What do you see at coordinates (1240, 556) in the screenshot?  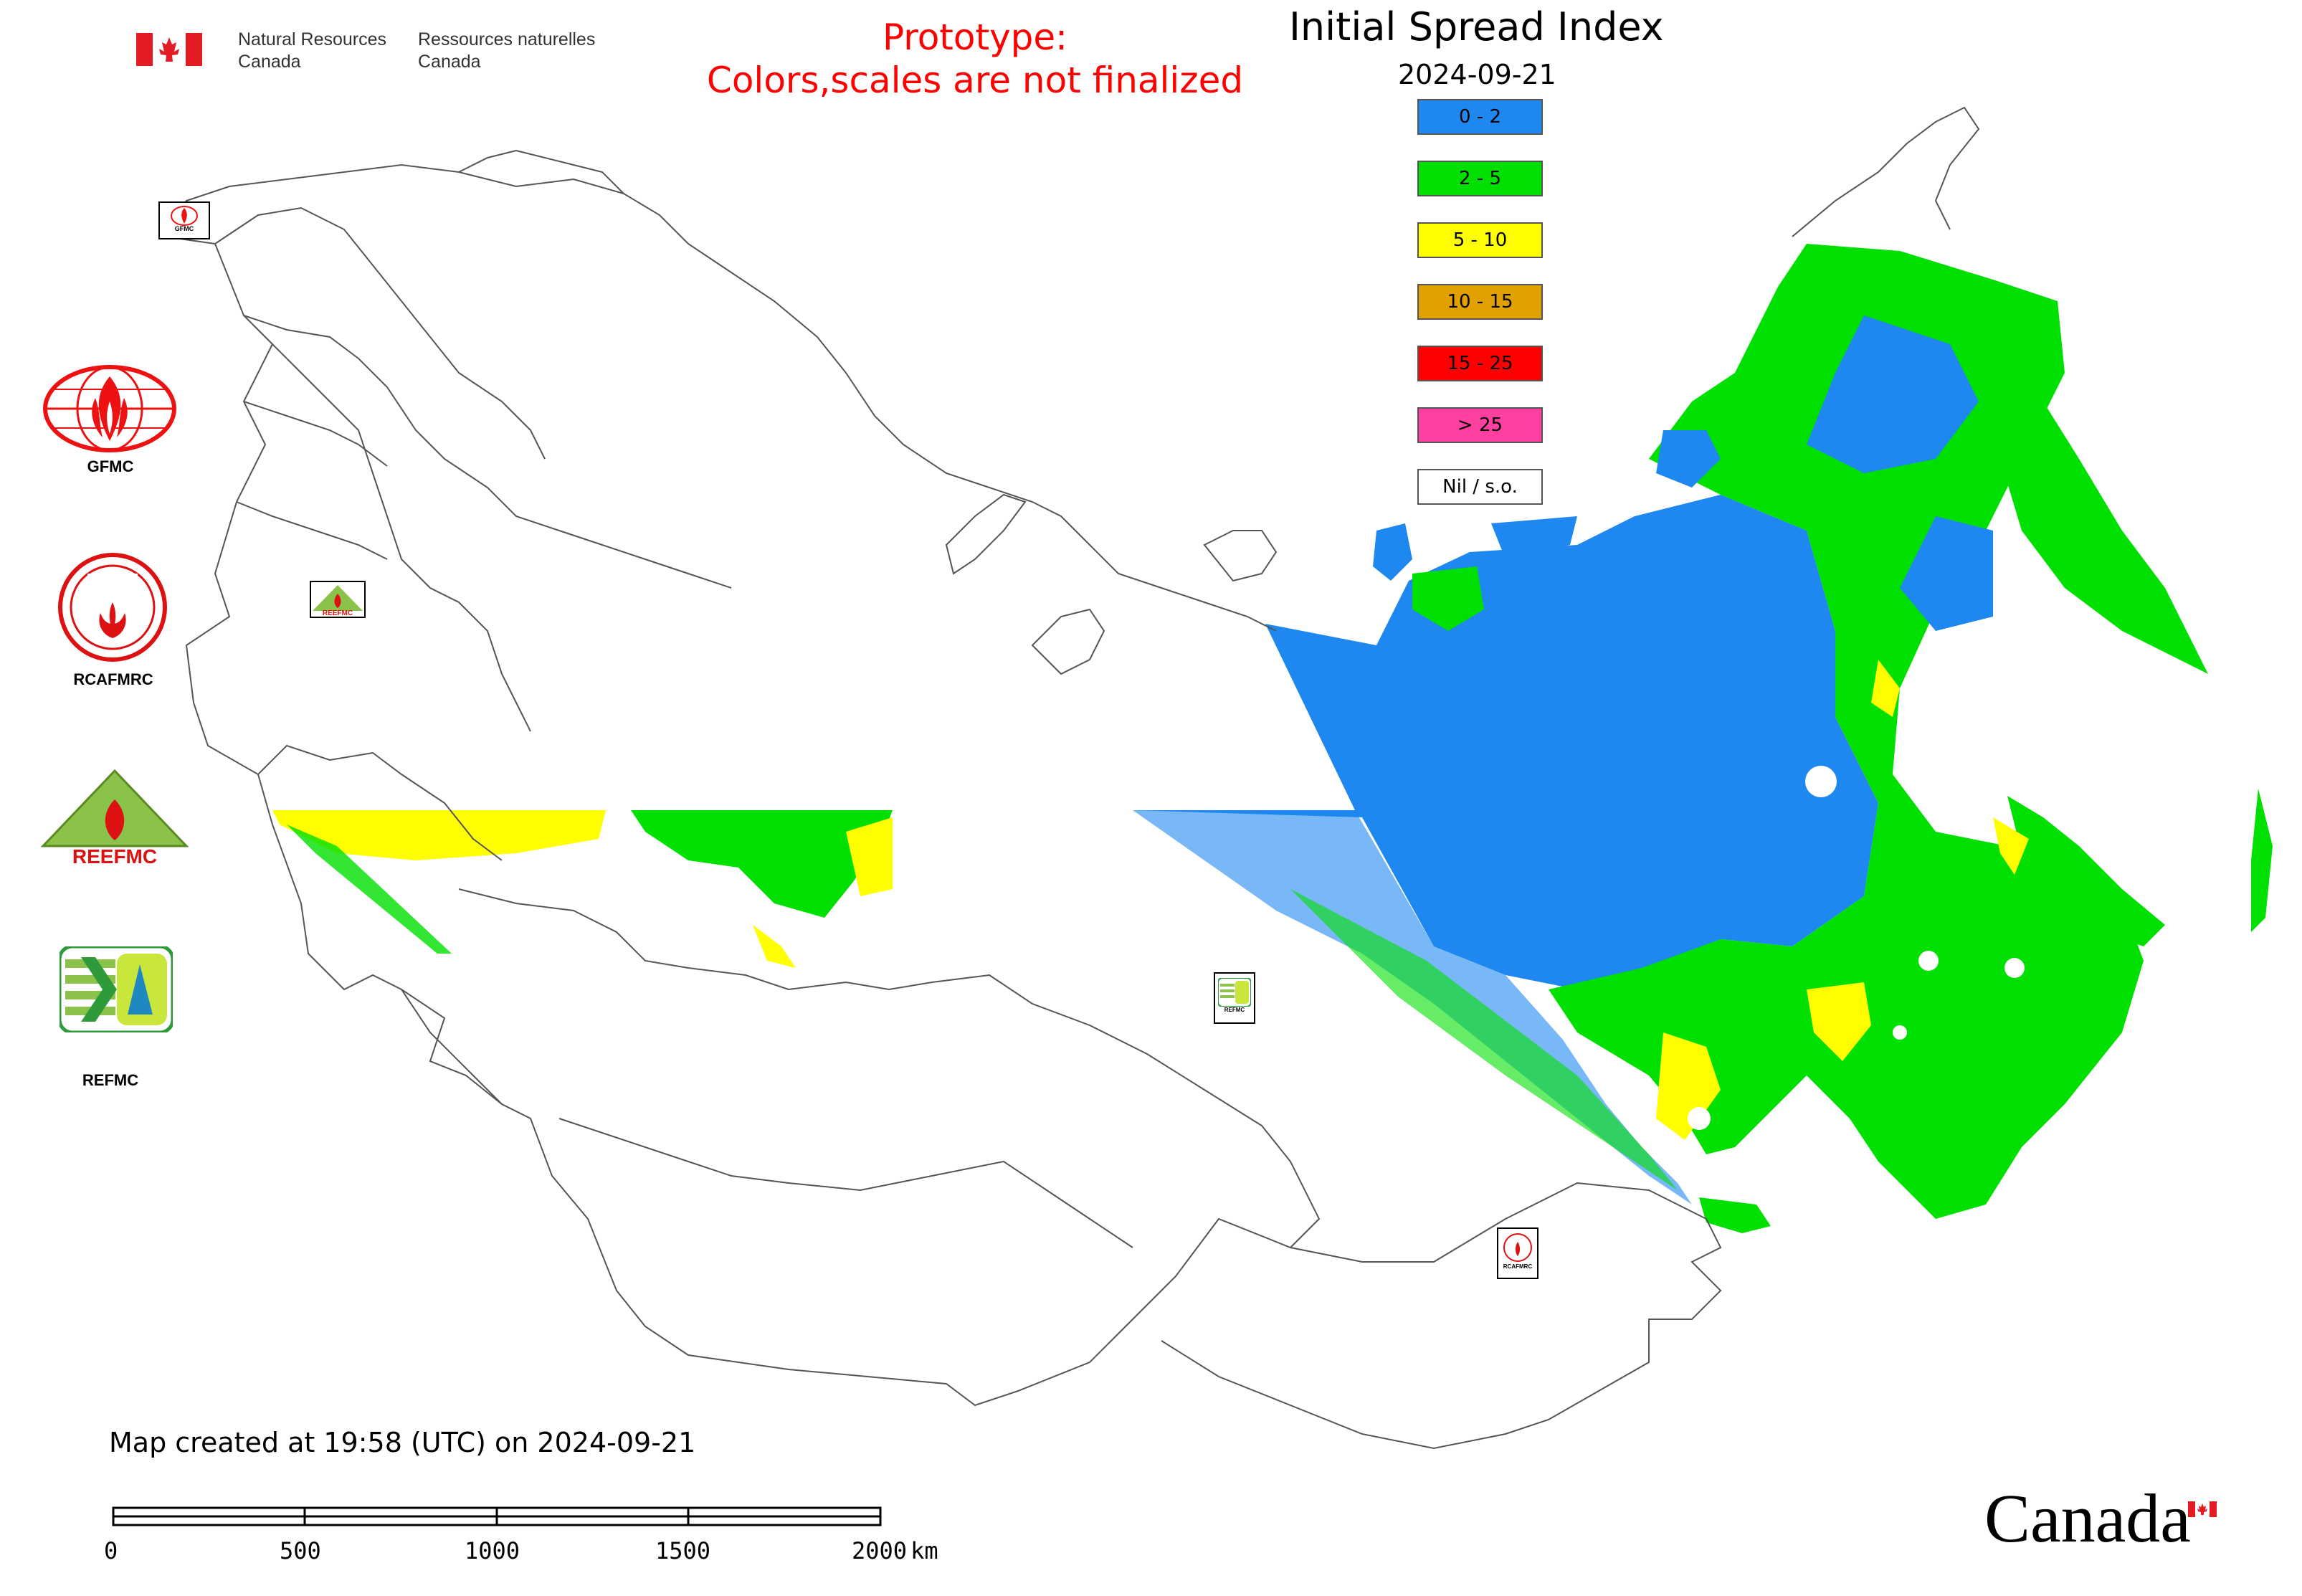 I see `boundary-taymyr` at bounding box center [1240, 556].